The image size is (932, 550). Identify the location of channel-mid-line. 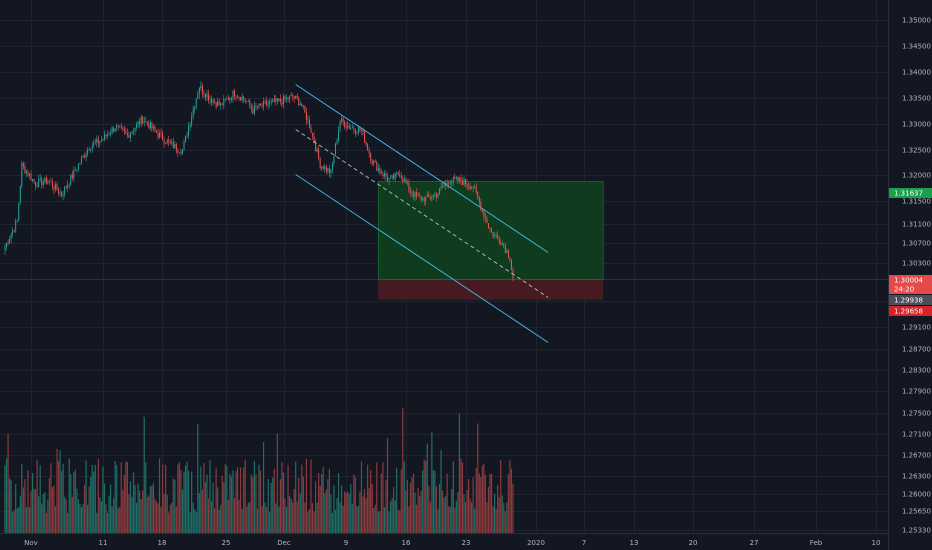
(422, 213).